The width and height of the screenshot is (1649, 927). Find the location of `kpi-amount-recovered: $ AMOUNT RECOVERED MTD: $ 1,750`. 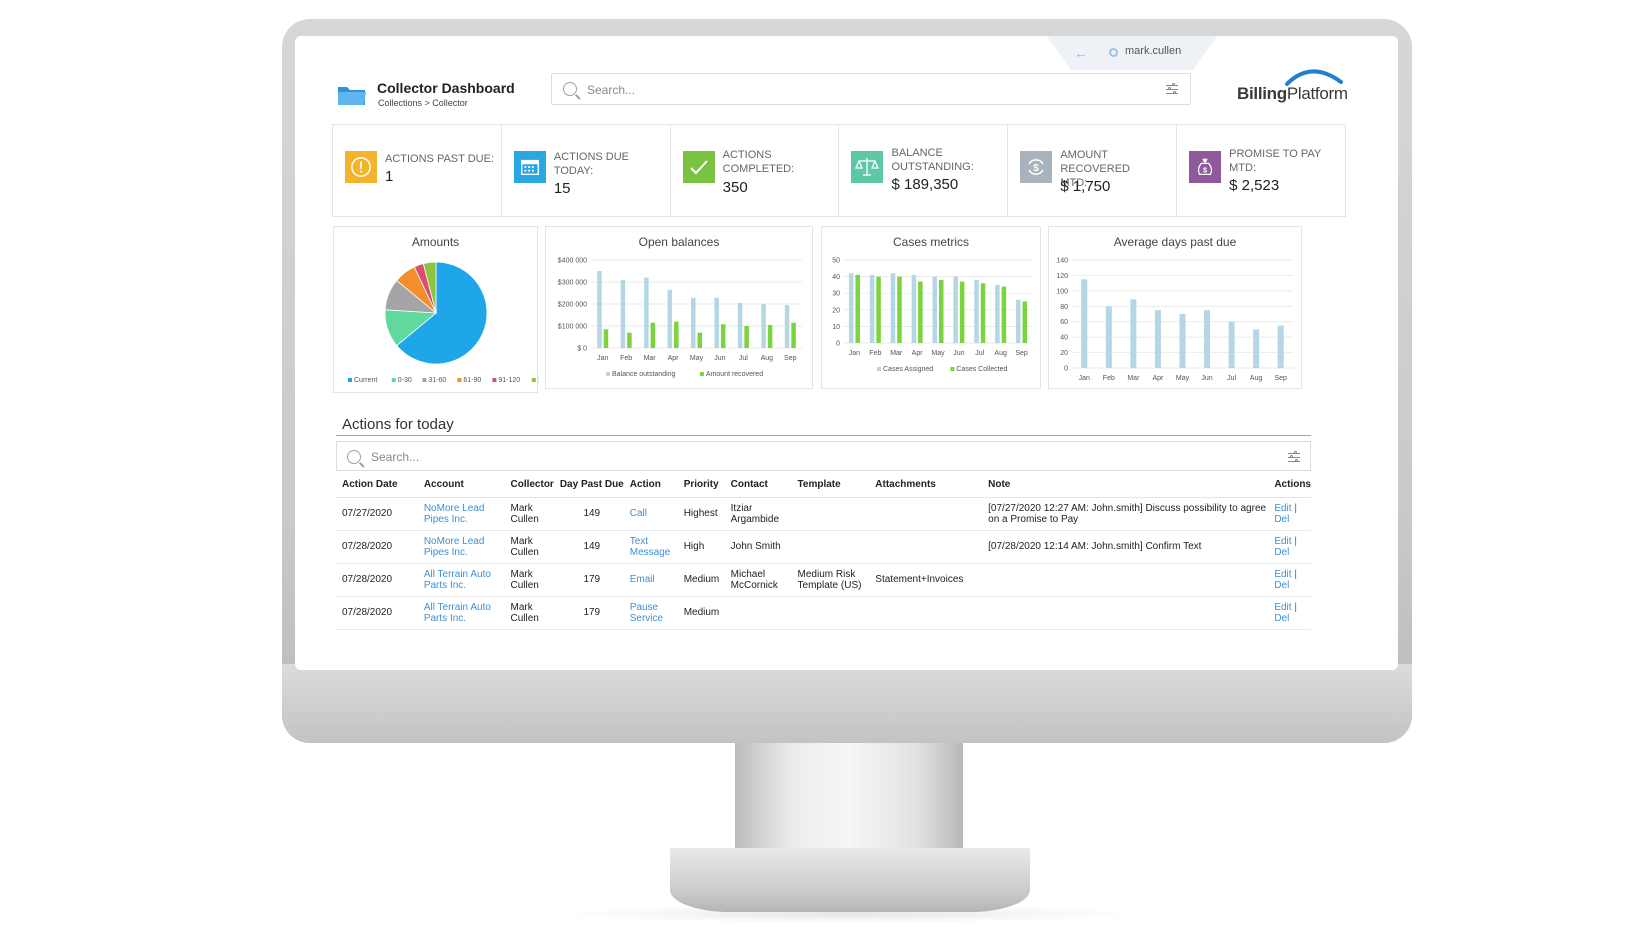

kpi-amount-recovered: $ AMOUNT RECOVERED MTD: $ 1,750 is located at coordinates (1093, 170).